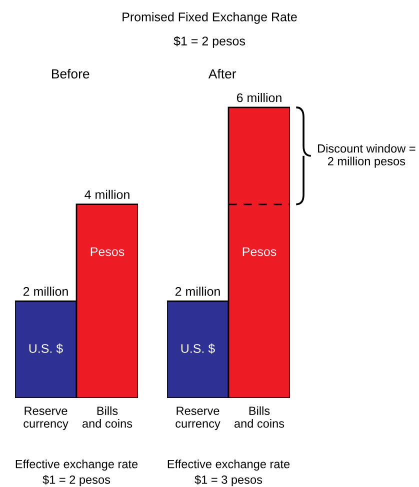  Describe the element at coordinates (367, 156) in the screenshot. I see `text: Discount window = 2 million pesos` at that location.